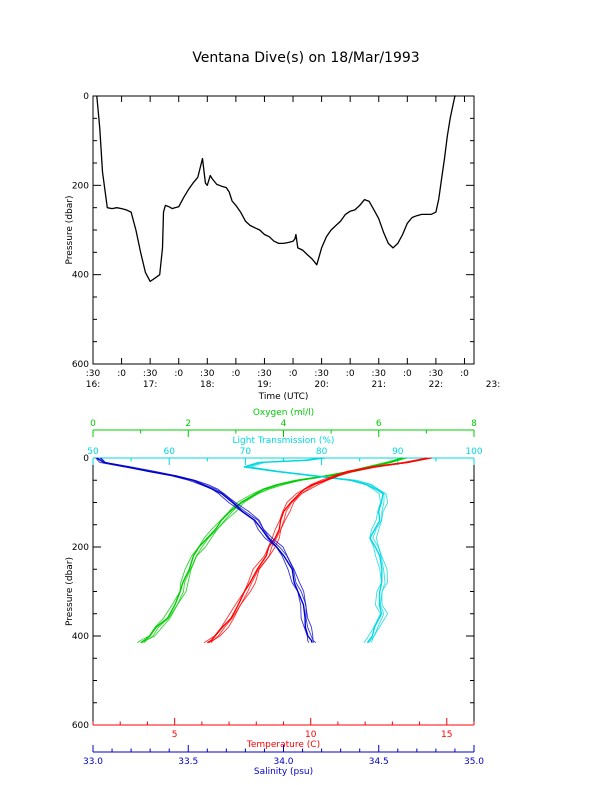  I want to click on x-hour-label: 18:, so click(207, 385).